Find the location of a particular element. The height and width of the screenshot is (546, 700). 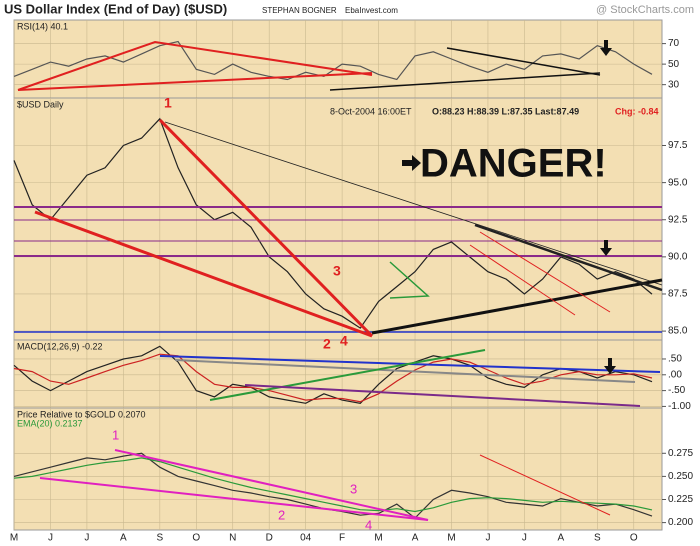

site: EbaInvest.com is located at coordinates (371, 10).